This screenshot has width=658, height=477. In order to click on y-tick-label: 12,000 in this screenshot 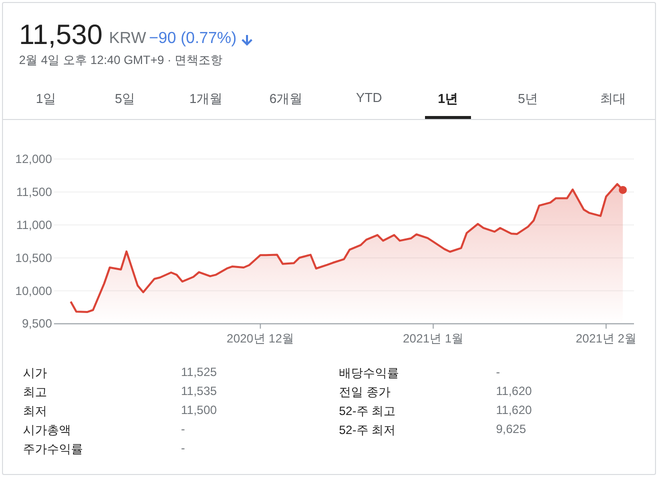, I will do `click(33, 159)`.